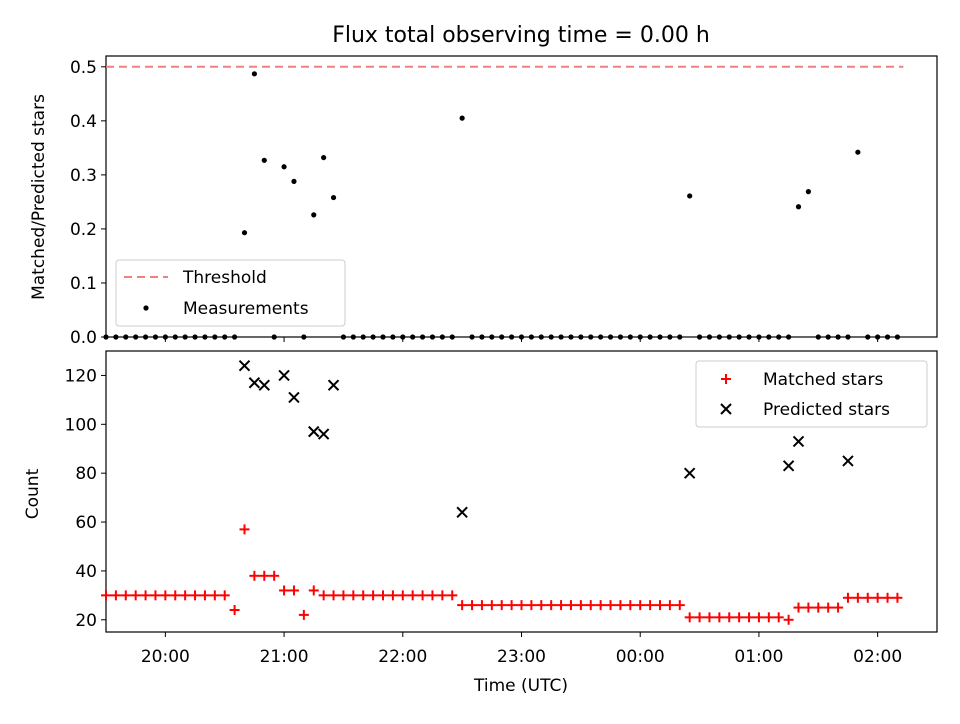 The width and height of the screenshot is (960, 724). I want to click on bottom-xtick-label: 00:00, so click(640, 657).